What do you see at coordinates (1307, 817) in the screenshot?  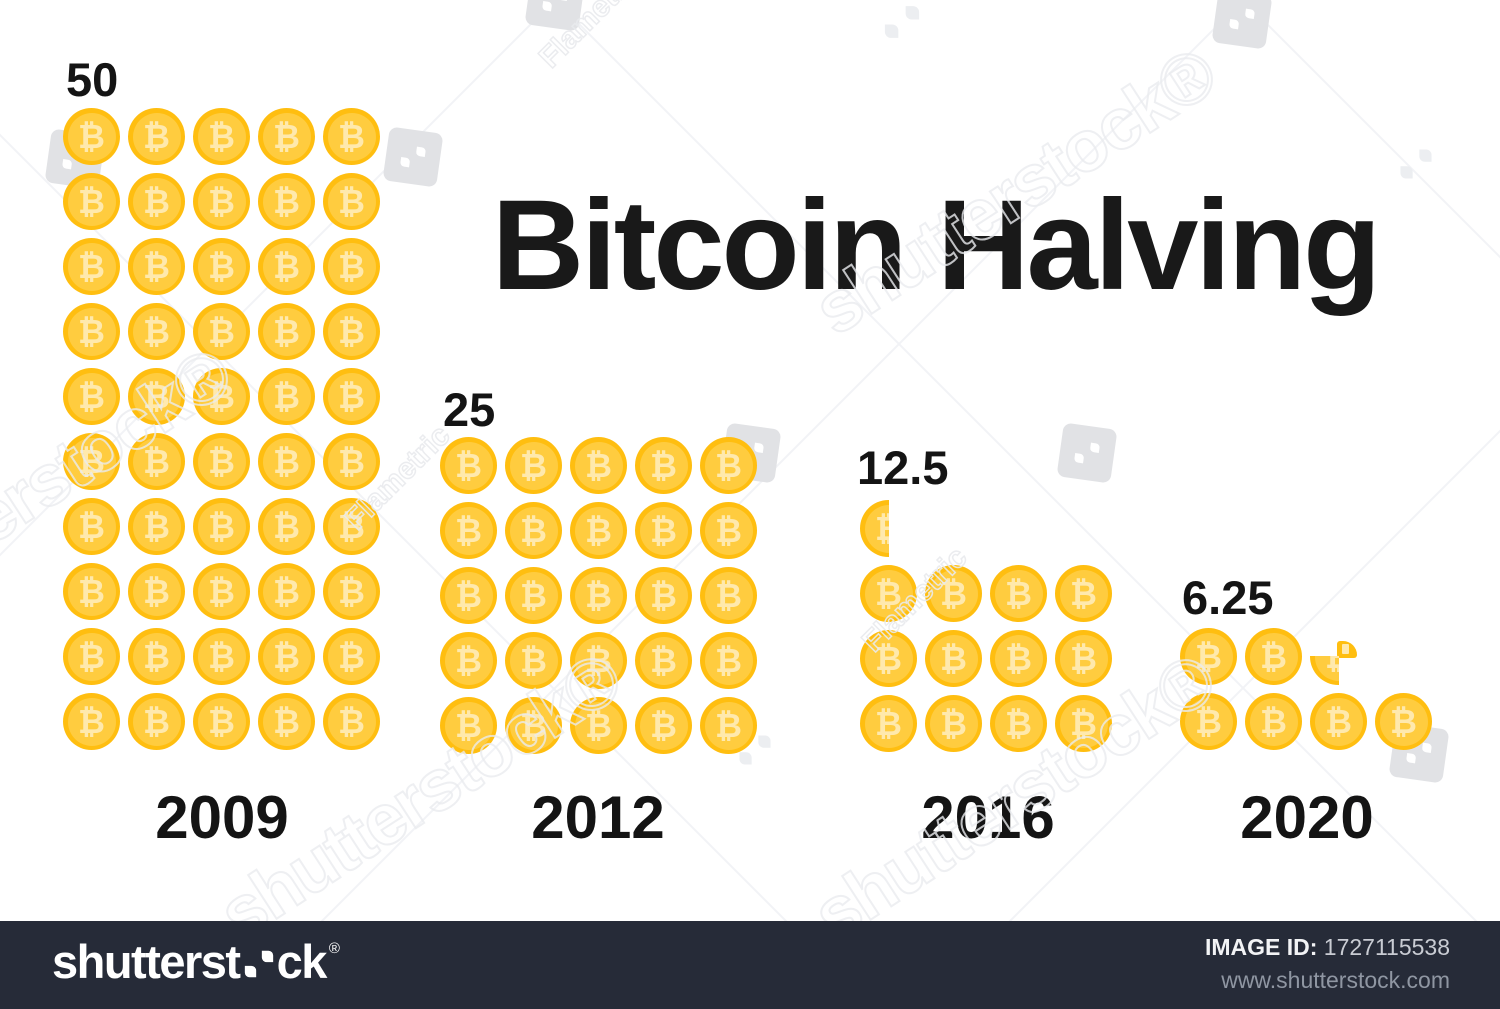 I see `year-label-2020: 2020` at bounding box center [1307, 817].